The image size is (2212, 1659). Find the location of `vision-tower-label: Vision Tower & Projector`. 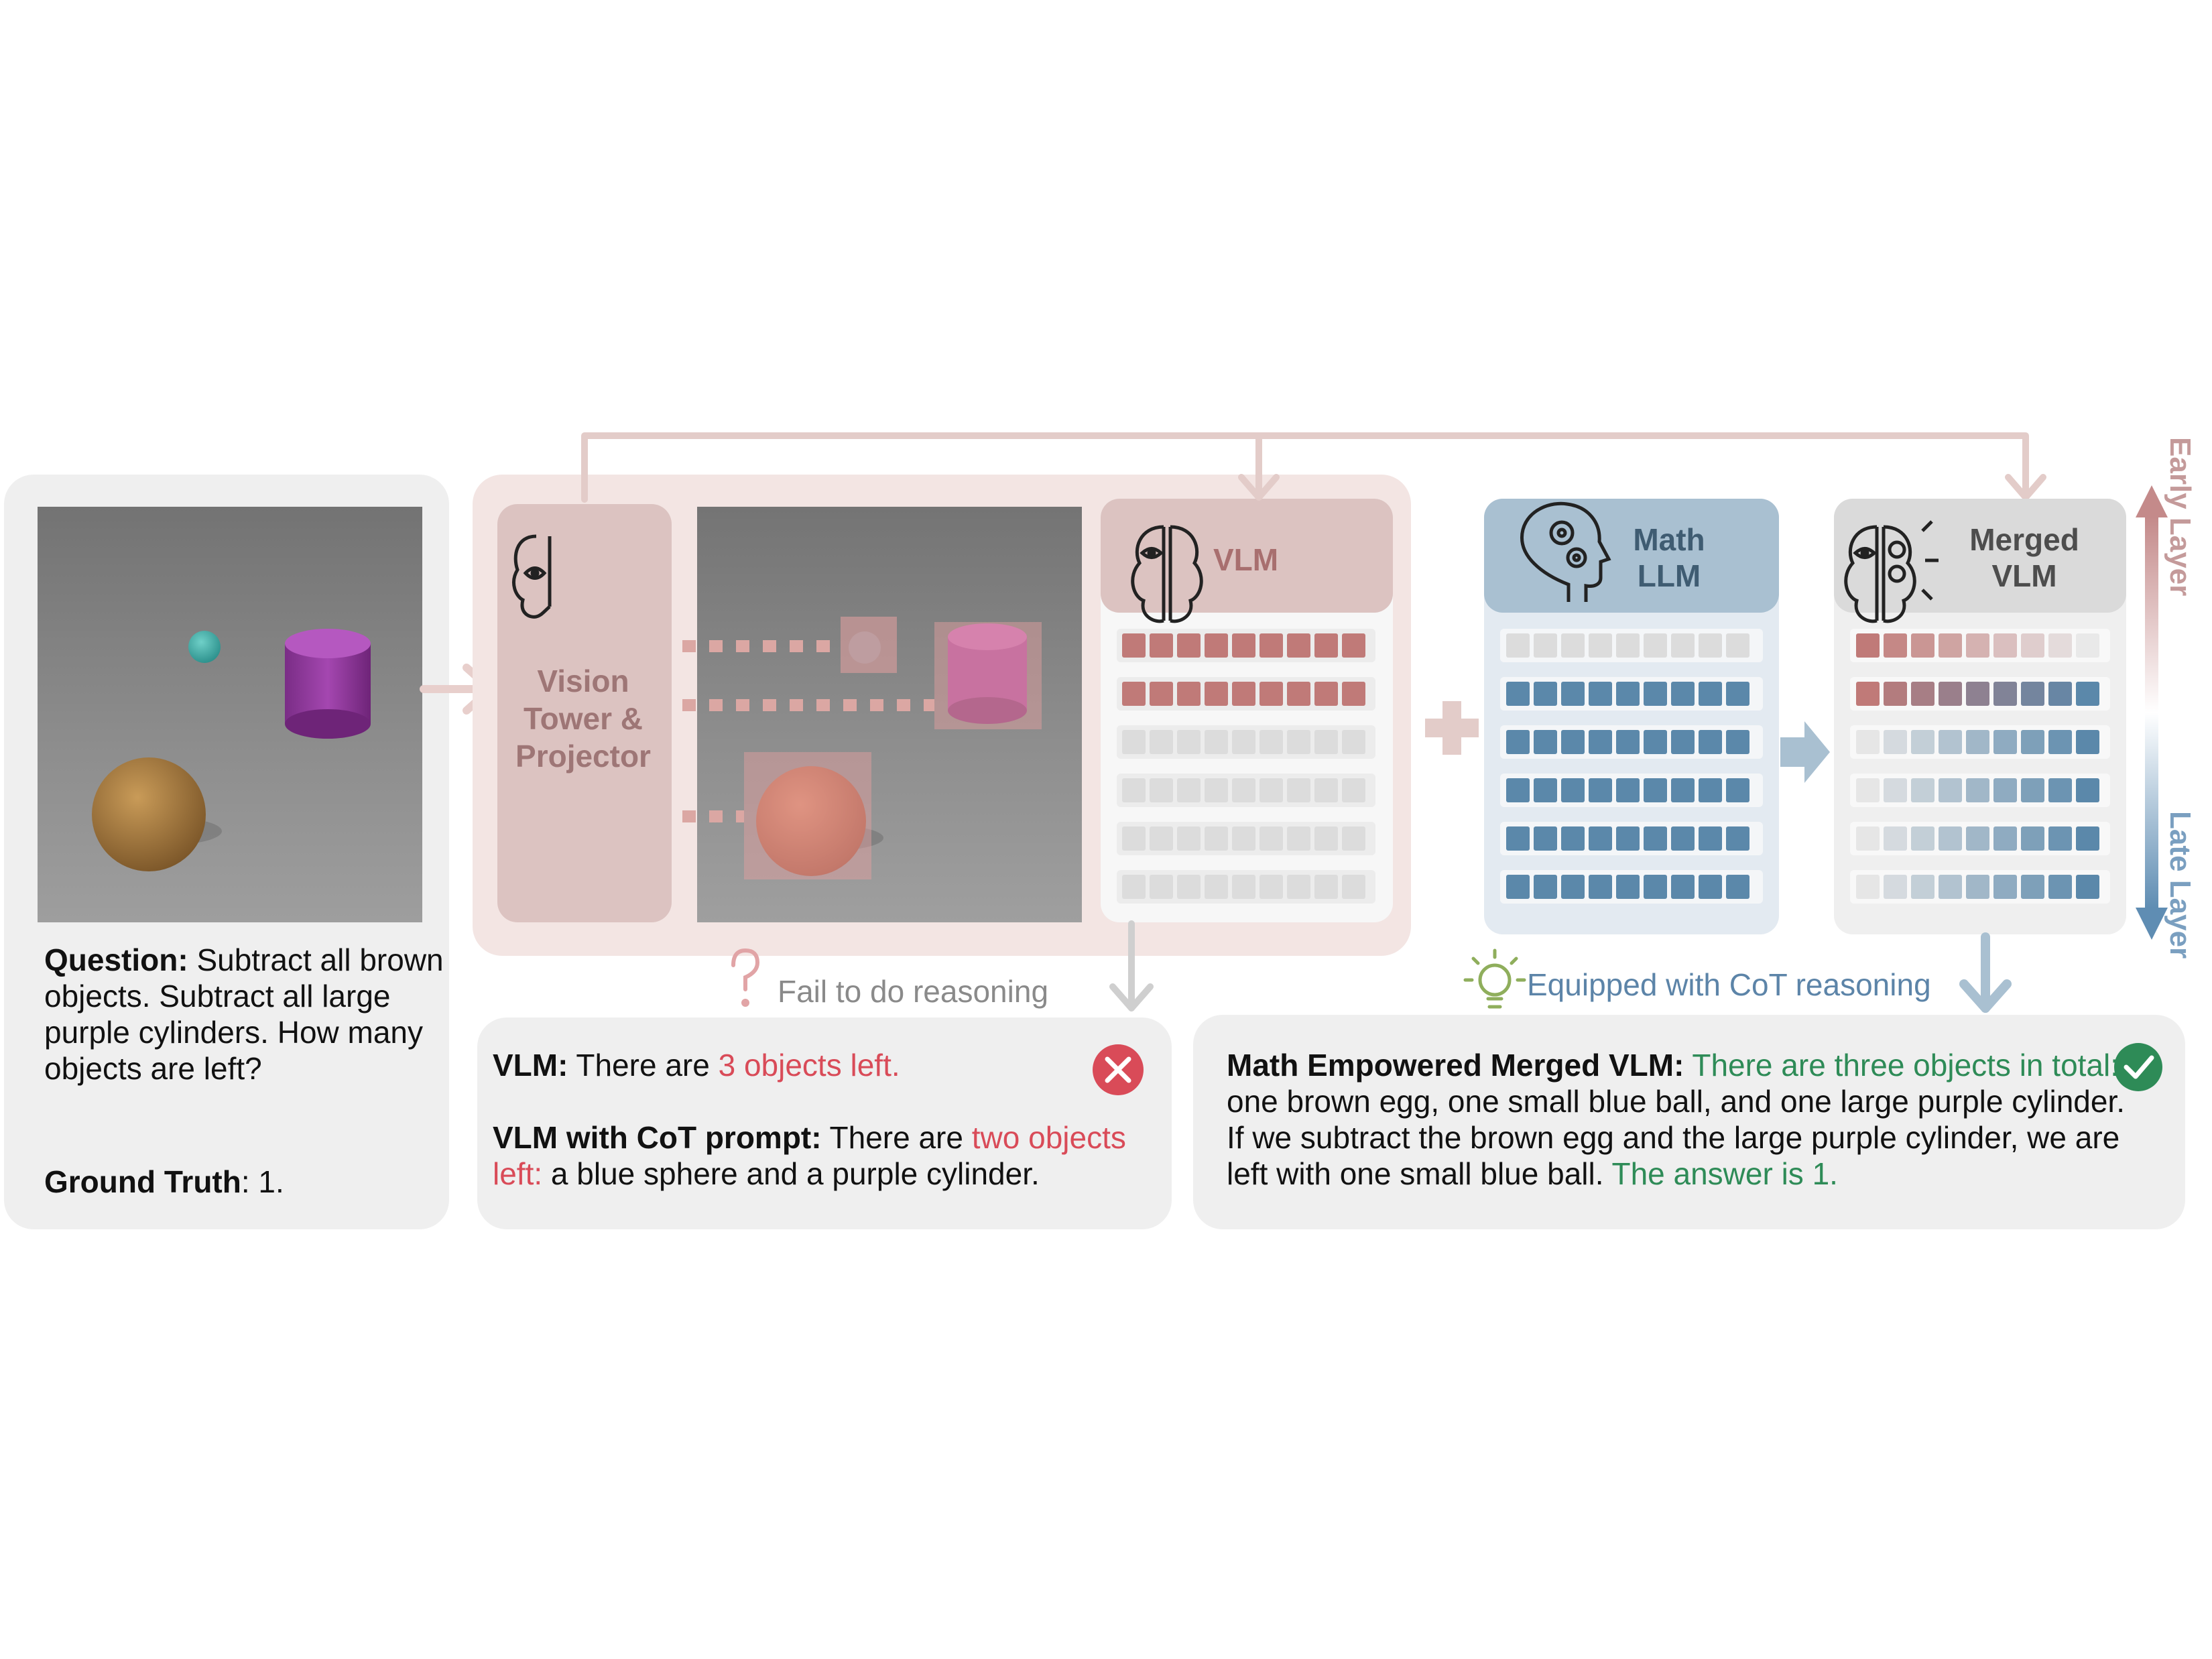

vision-tower-label: Vision Tower & Projector is located at coordinates (583, 718).